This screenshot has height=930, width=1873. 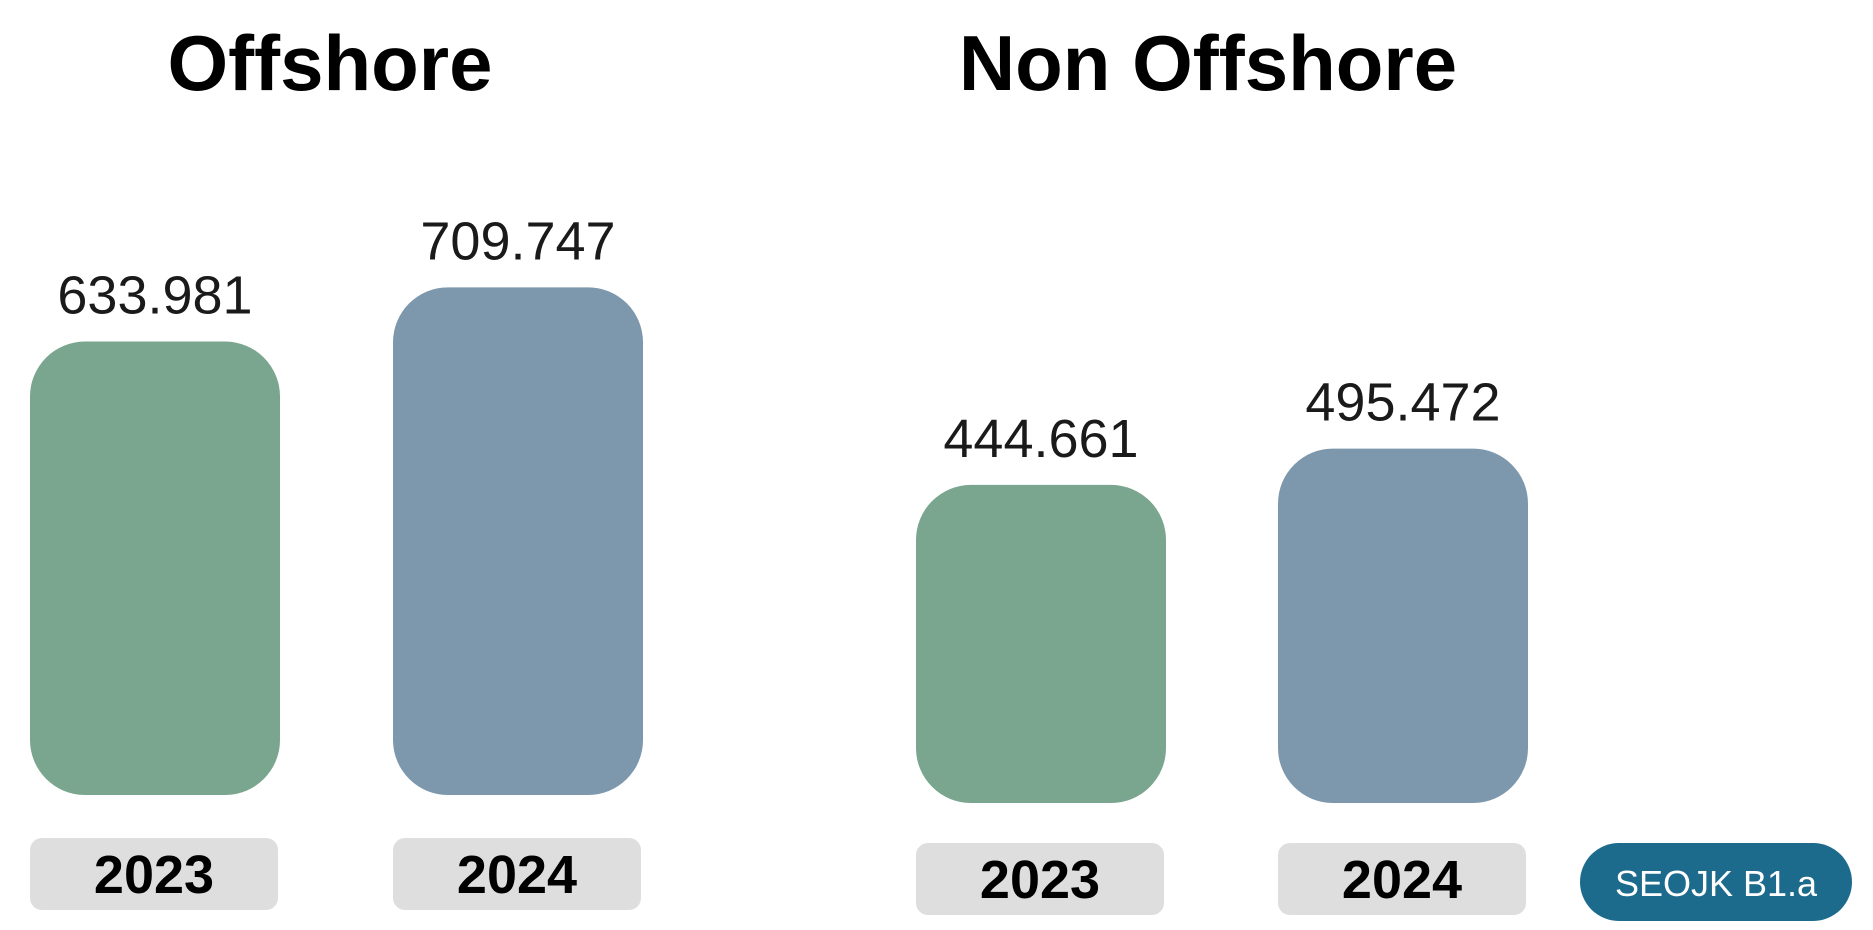 What do you see at coordinates (1402, 403) in the screenshot?
I see `value-label-non-offshore-2024: 495.472` at bounding box center [1402, 403].